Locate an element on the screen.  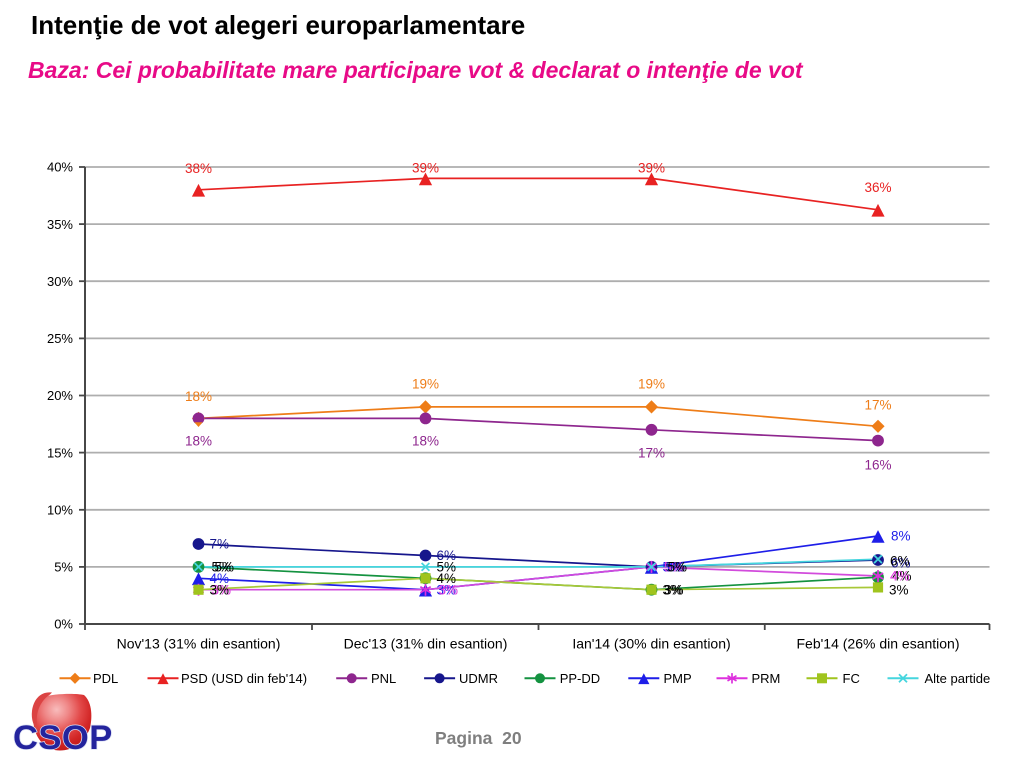
svg-text: 40% is located at coordinates (60, 167).